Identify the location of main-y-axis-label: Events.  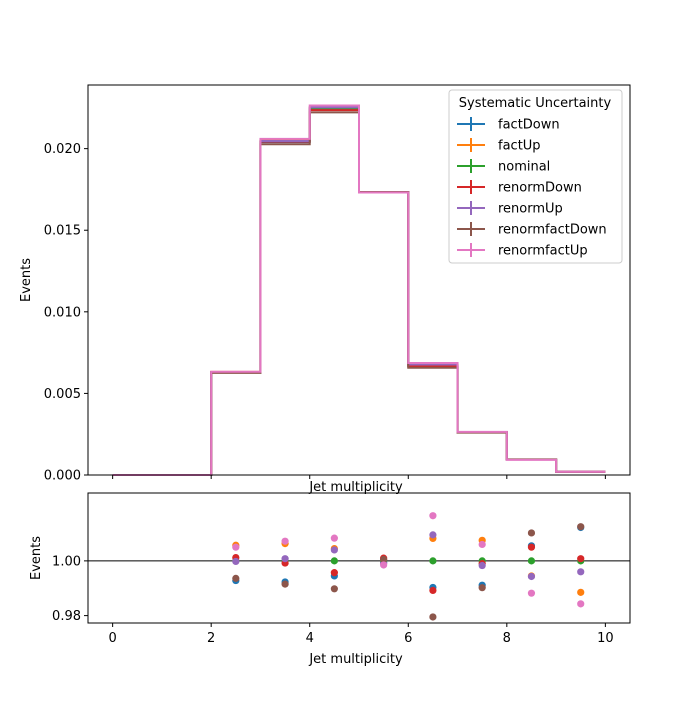
(26, 280).